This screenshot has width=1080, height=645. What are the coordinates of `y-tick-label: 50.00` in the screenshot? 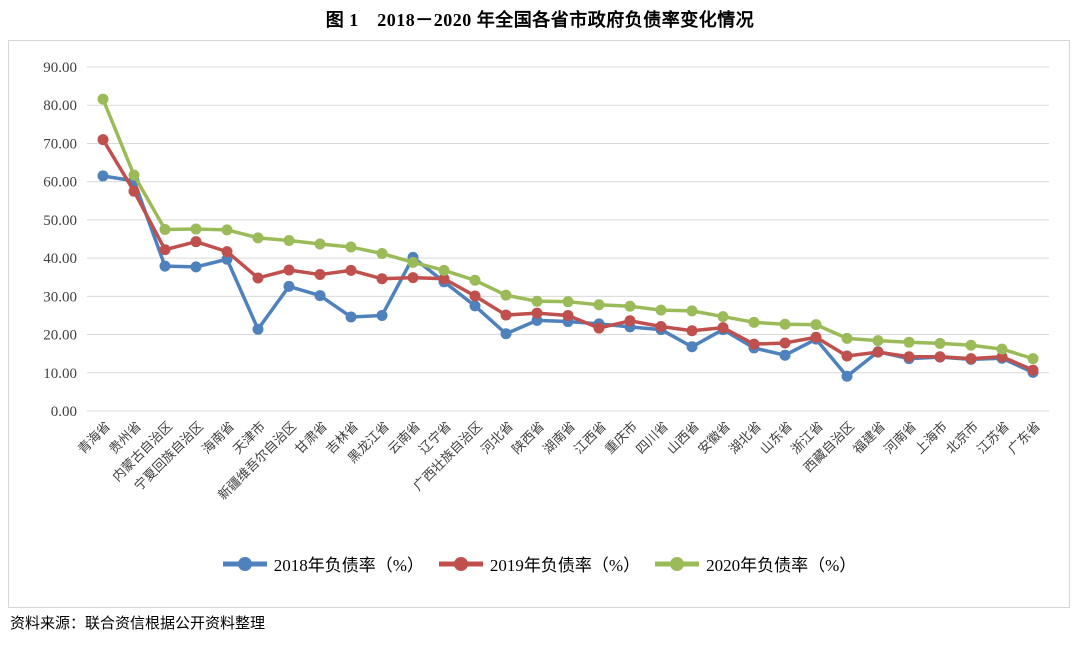 It's located at (60, 221).